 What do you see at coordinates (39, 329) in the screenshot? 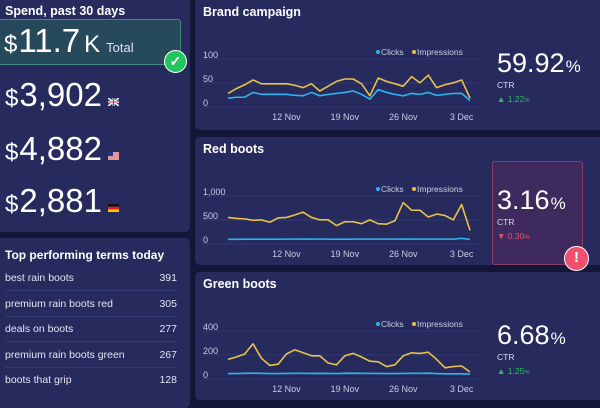
I see `term-label: deals on boots` at bounding box center [39, 329].